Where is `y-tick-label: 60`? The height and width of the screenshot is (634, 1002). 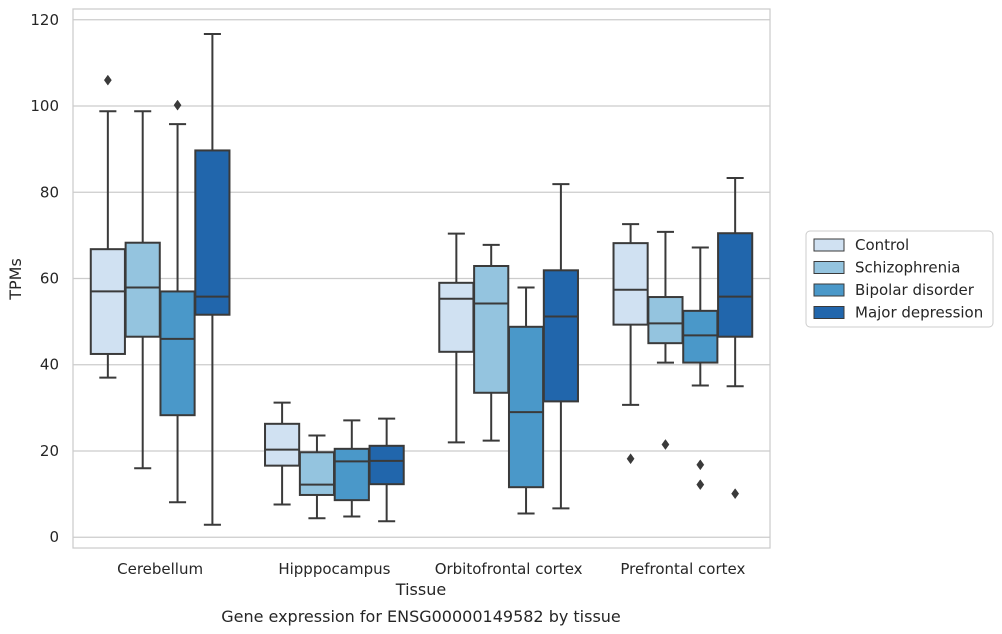
y-tick-label: 60 is located at coordinates (49, 279).